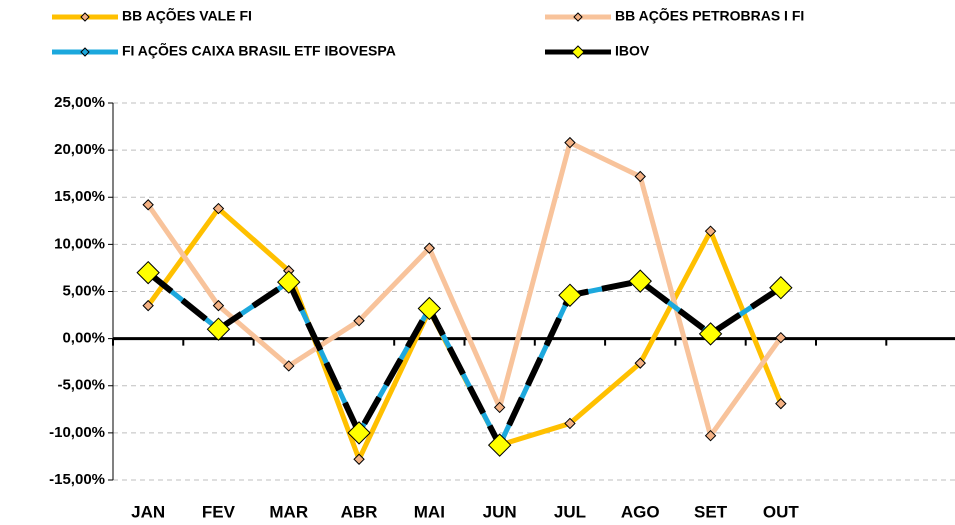 This screenshot has width=955, height=525. I want to click on y-tick-label: -5,00%, so click(81, 385).